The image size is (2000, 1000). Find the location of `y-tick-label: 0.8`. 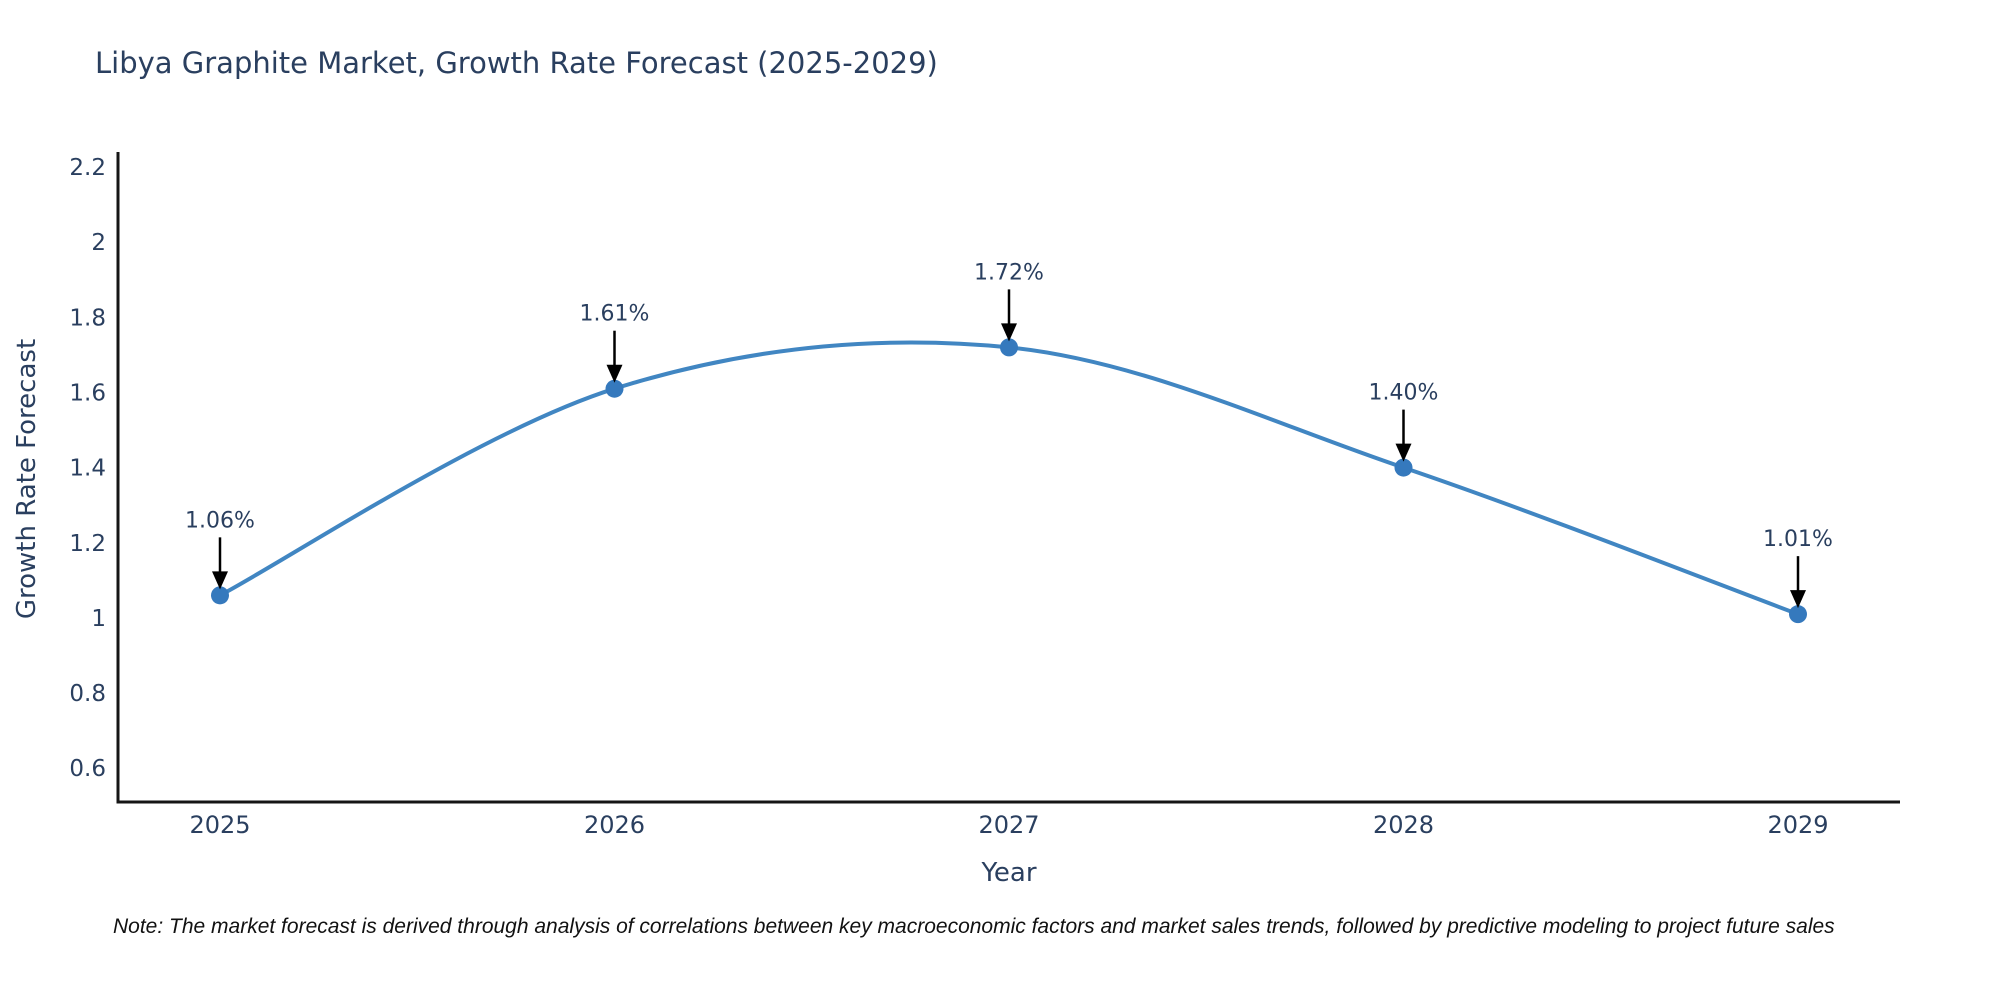

y-tick-label: 0.8 is located at coordinates (87, 694).